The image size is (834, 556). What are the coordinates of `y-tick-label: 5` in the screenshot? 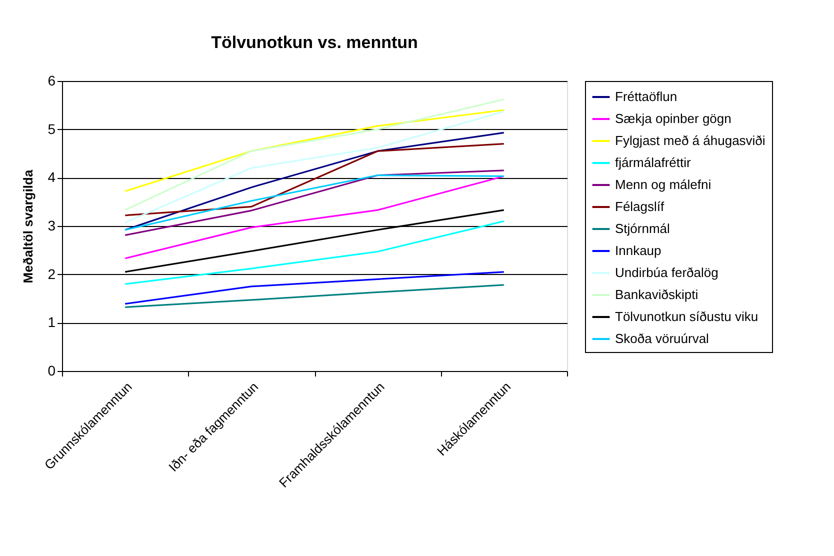 It's located at (52, 128).